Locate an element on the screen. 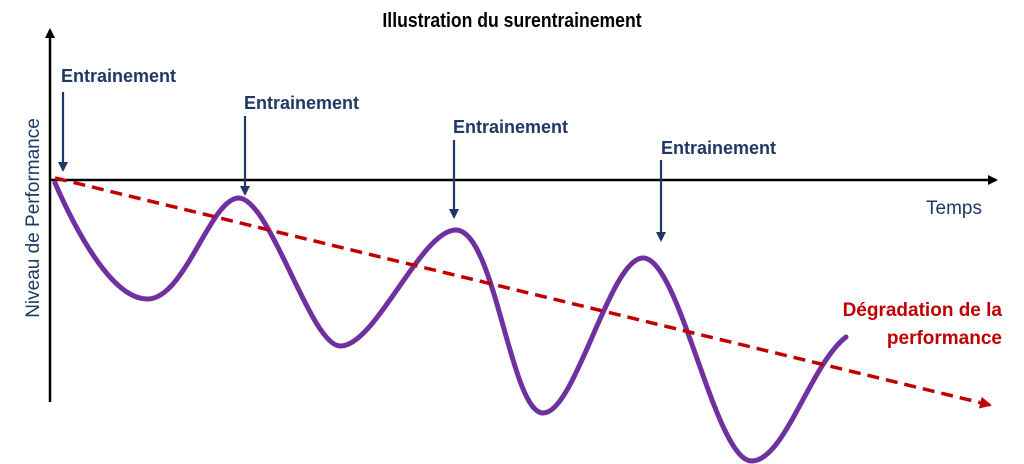 This screenshot has width=1024, height=464. training-label-4: Entrainement is located at coordinates (719, 148).